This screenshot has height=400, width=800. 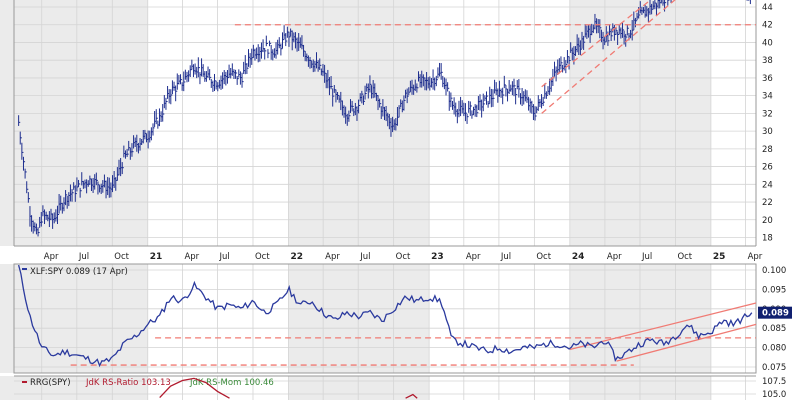 I want to click on ratio-legend-swatch, so click(x=24, y=269).